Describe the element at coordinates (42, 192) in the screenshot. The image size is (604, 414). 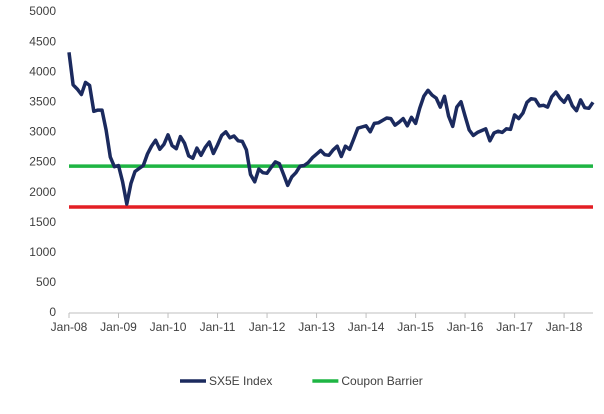
I see `y-tick-label: 2000` at that location.